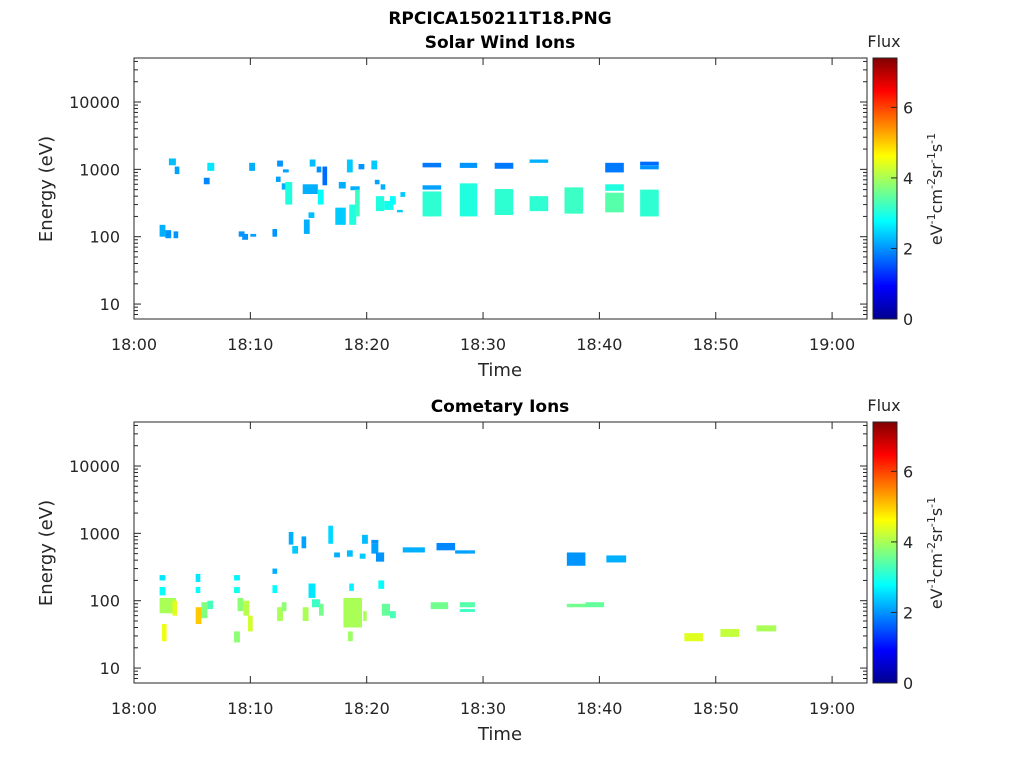 The width and height of the screenshot is (1024, 768). I want to click on colorbar: Flux 0 2 4 6 eV-1cm-2sr-1s-1, so click(906, 544).